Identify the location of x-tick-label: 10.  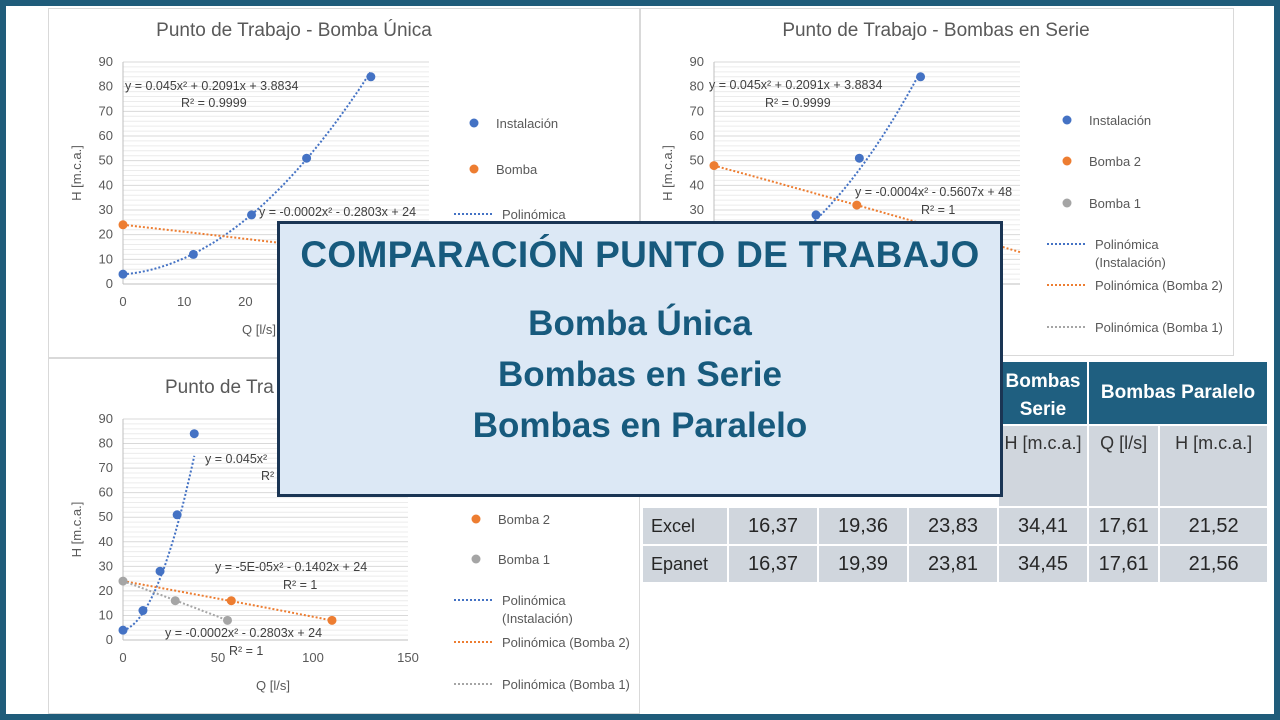
(184, 301).